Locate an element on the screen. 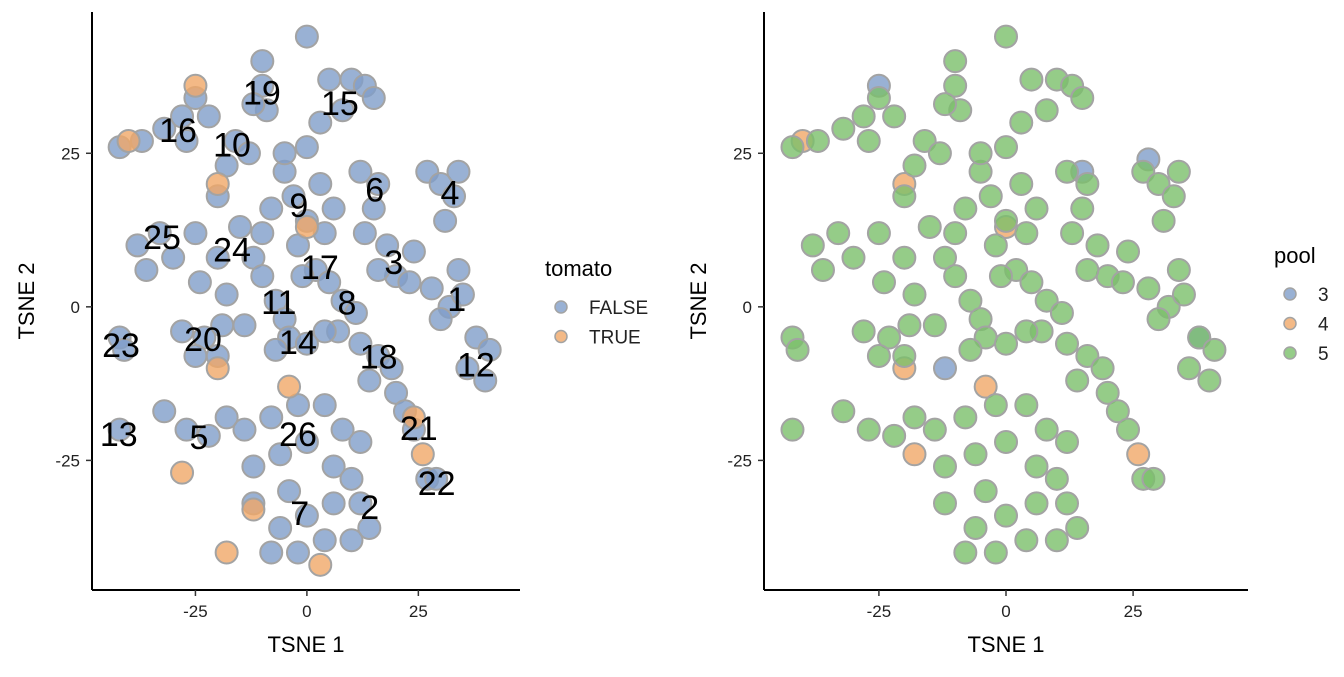 The width and height of the screenshot is (1344, 677). x-tick-label: -25 is located at coordinates (879, 611).